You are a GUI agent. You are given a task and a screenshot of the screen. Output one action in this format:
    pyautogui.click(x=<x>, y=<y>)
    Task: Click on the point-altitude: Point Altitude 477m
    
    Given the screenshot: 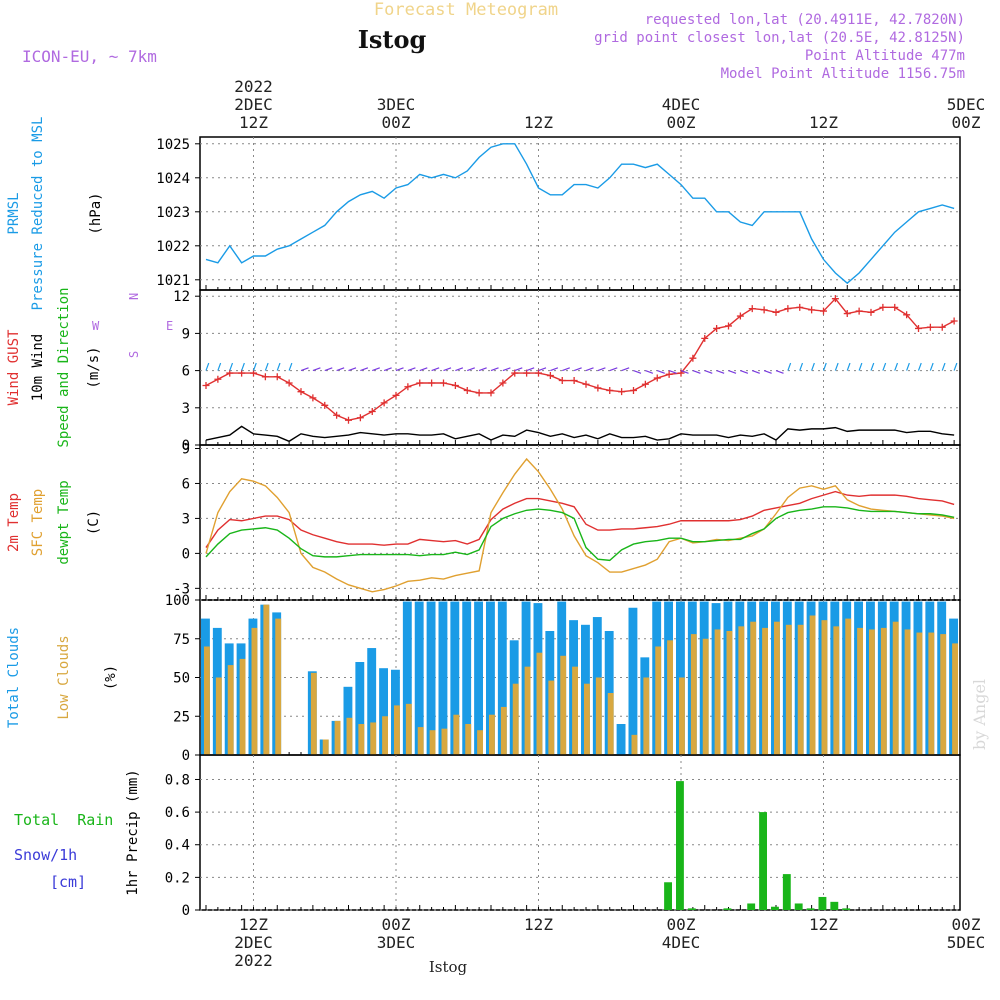 What is the action you would take?
    pyautogui.click(x=885, y=56)
    